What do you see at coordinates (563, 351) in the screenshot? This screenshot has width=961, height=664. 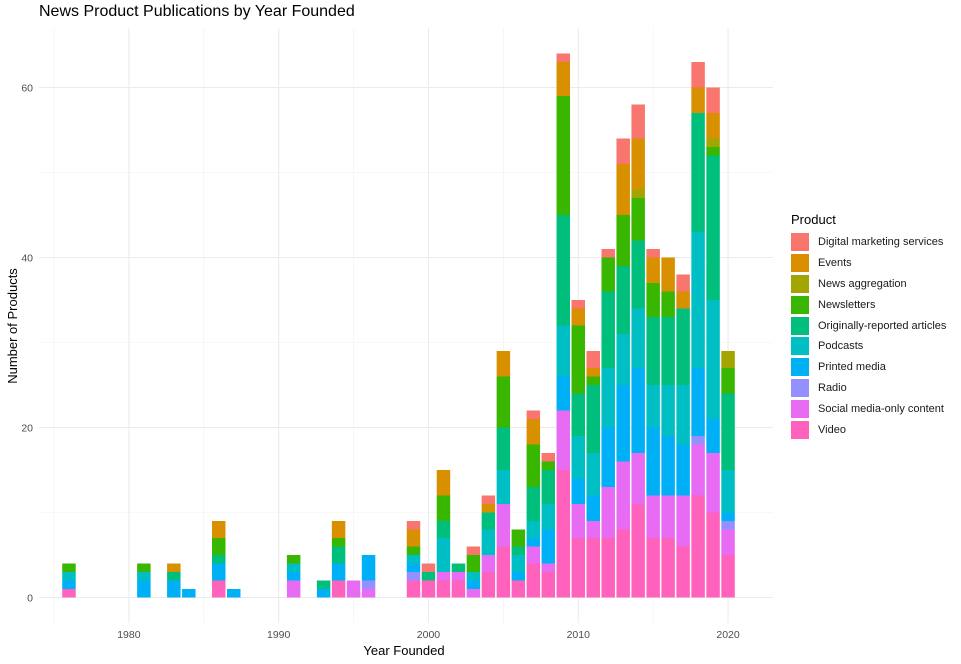 I see `bar-segment-2009-podcasts` at bounding box center [563, 351].